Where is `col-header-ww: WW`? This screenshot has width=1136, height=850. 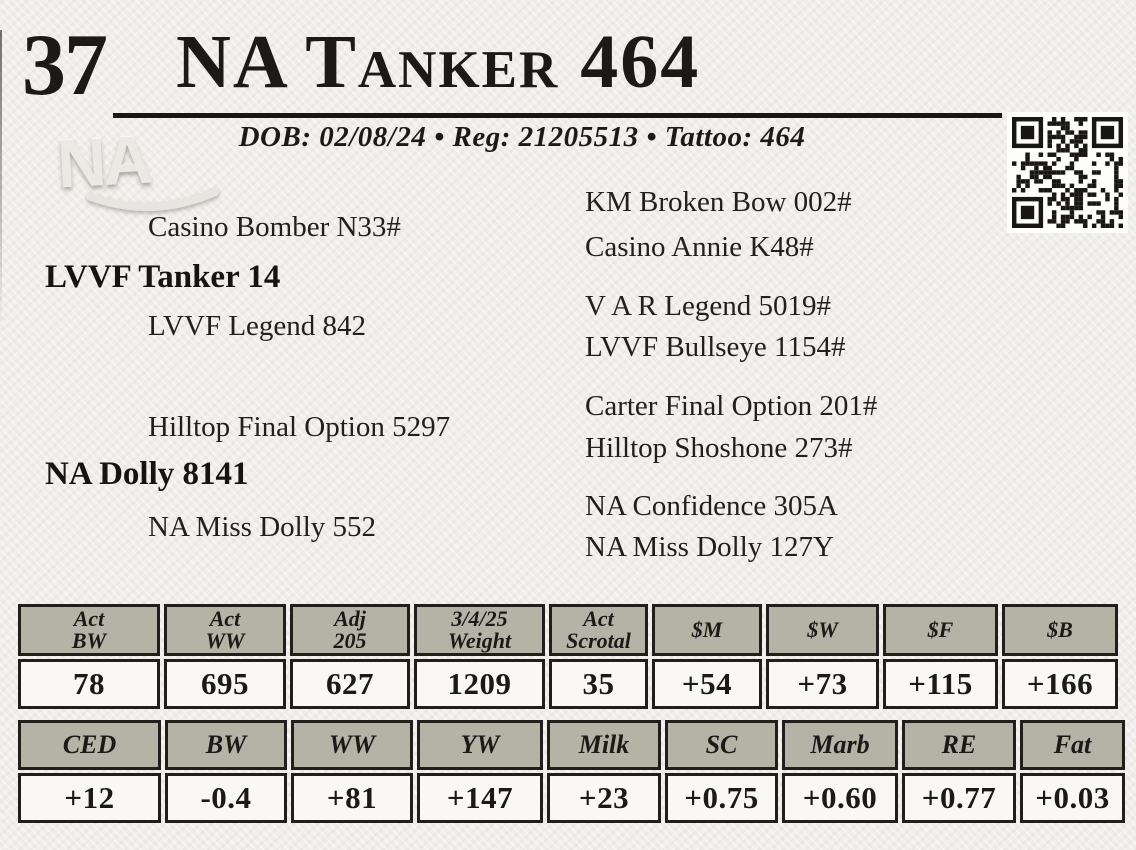
col-header-ww: WW is located at coordinates (352, 745).